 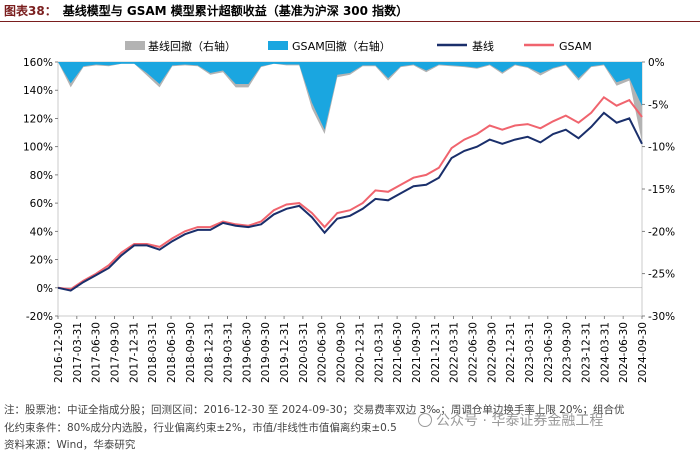 I want to click on x-axis-tick-label: 2023-06-30, so click(x=549, y=352).